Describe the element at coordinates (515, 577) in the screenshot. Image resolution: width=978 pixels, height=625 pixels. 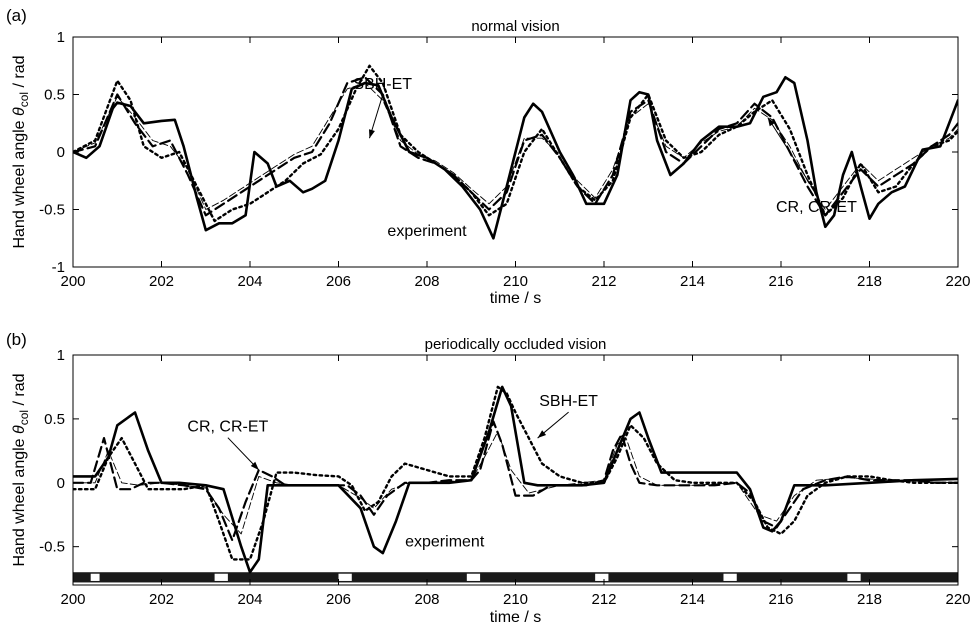
I see `occlusion-bar` at that location.